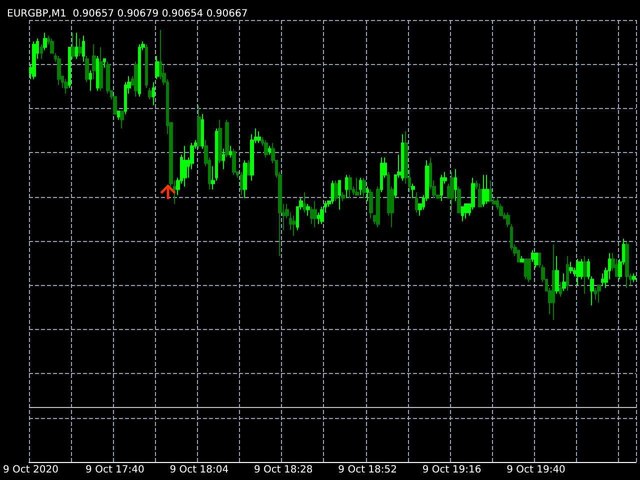  Describe the element at coordinates (115, 470) in the screenshot. I see `x-tick-label: 9 Oct 17:40` at that location.